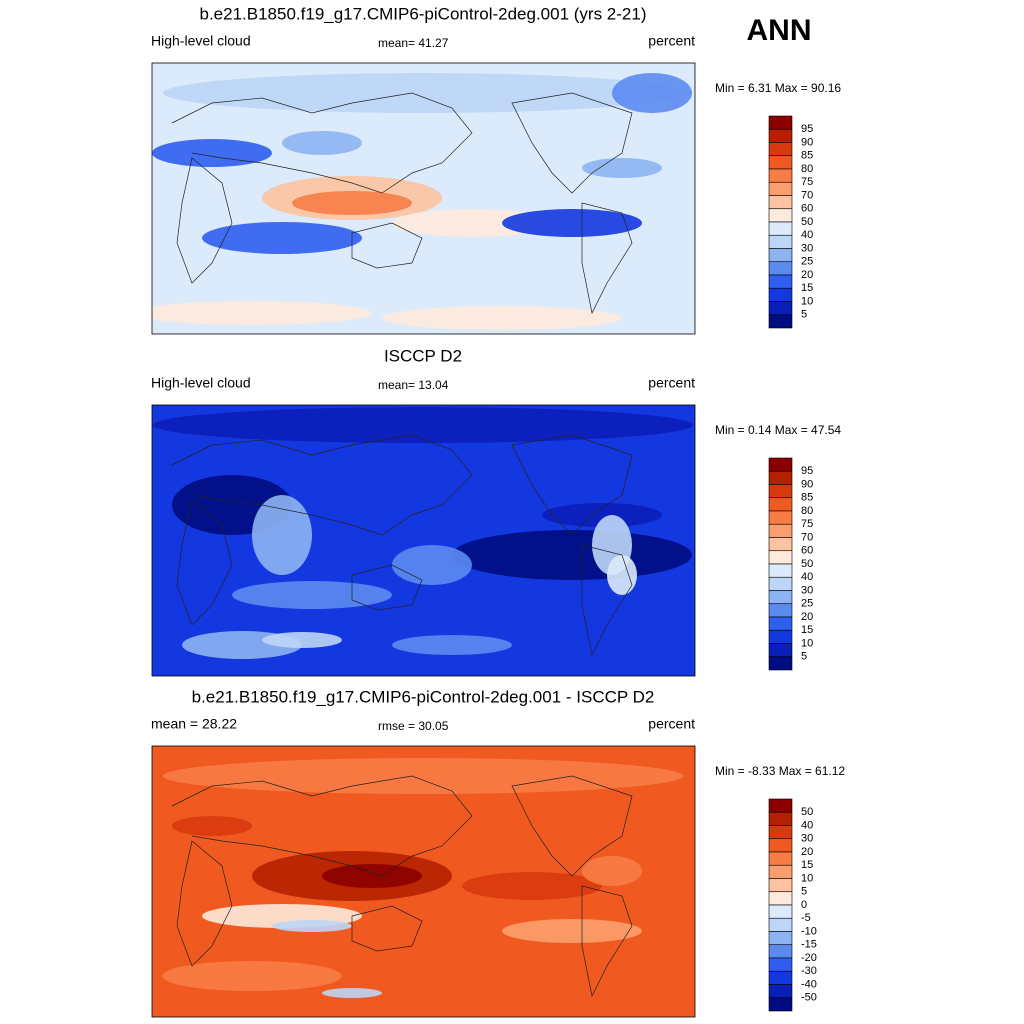  I want to click on colorbar-label: -10, so click(809, 931).